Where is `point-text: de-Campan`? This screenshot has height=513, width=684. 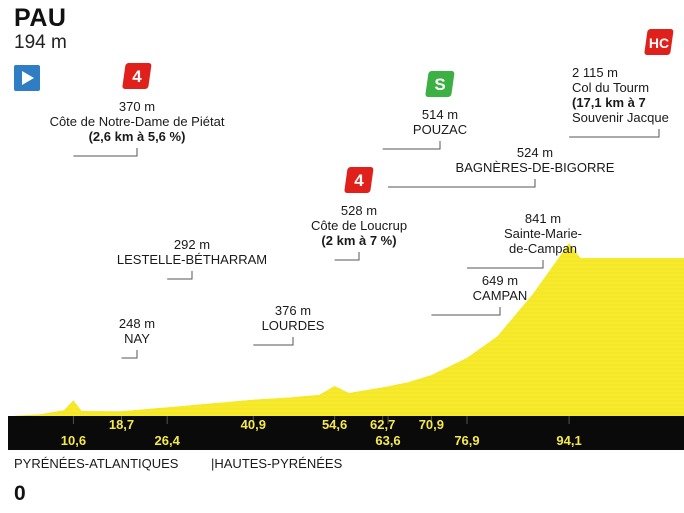
point-text: de-Campan is located at coordinates (543, 248).